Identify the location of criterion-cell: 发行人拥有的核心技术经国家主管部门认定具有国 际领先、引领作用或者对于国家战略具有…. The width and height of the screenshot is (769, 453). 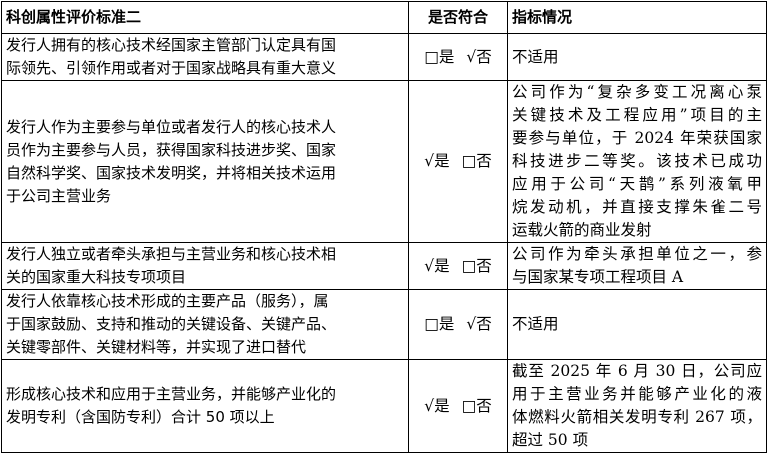
(205, 57).